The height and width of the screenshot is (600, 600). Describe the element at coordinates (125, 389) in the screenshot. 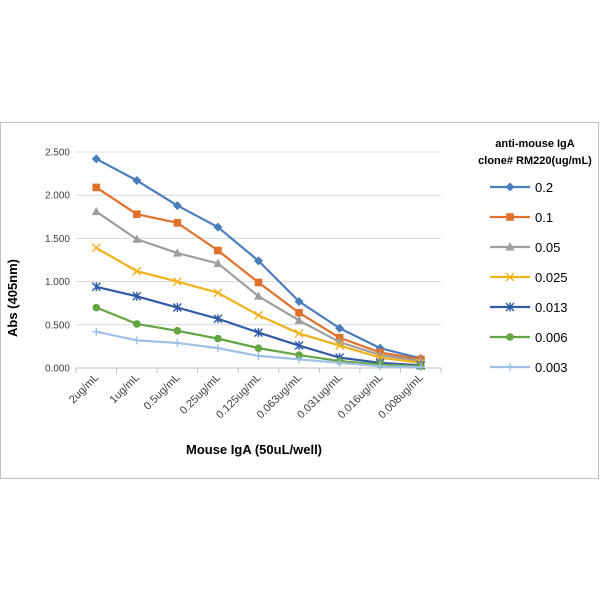

I see `x-tick-label: 1ug/mL` at that location.